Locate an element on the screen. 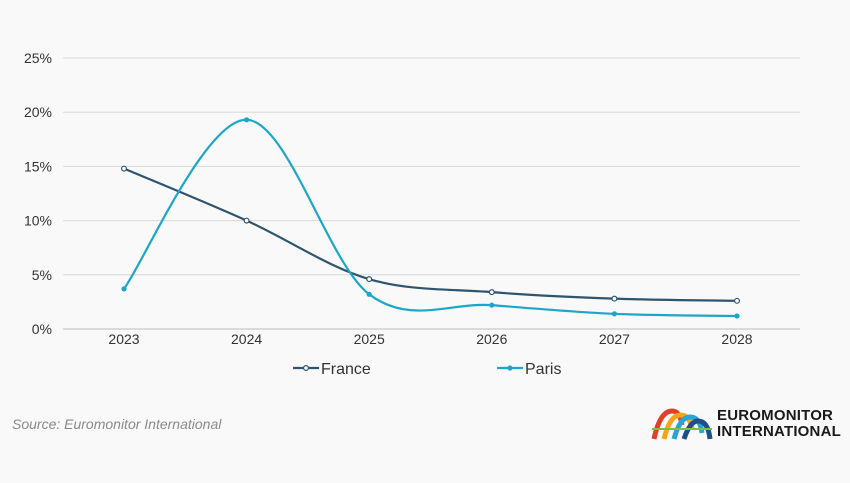  y-tick-label: 0% is located at coordinates (42, 329).